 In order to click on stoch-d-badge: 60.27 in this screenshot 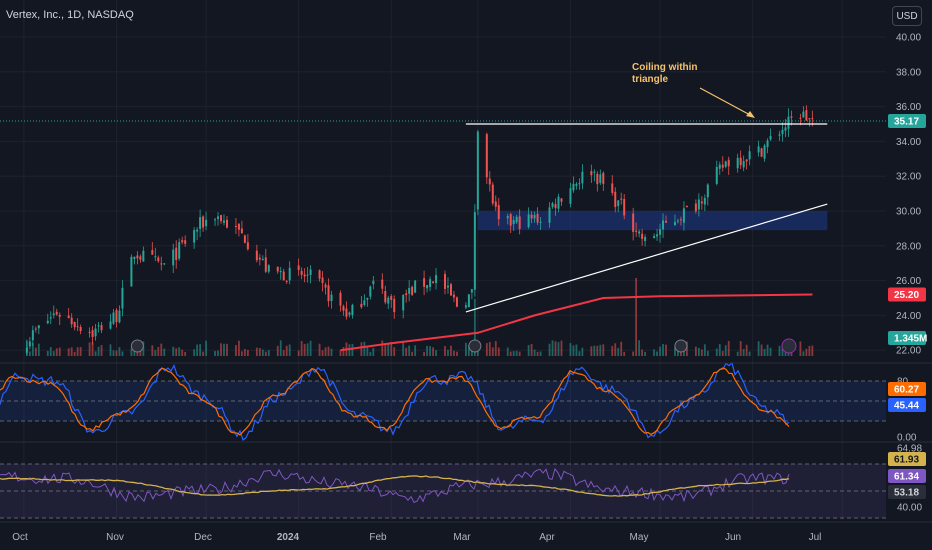, I will do `click(906, 390)`.